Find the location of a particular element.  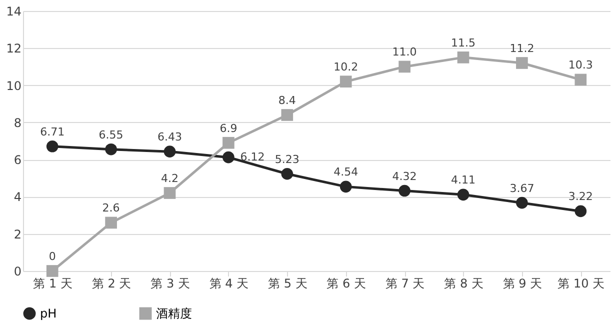

x-tick-label: 第 2 天 is located at coordinates (112, 283).